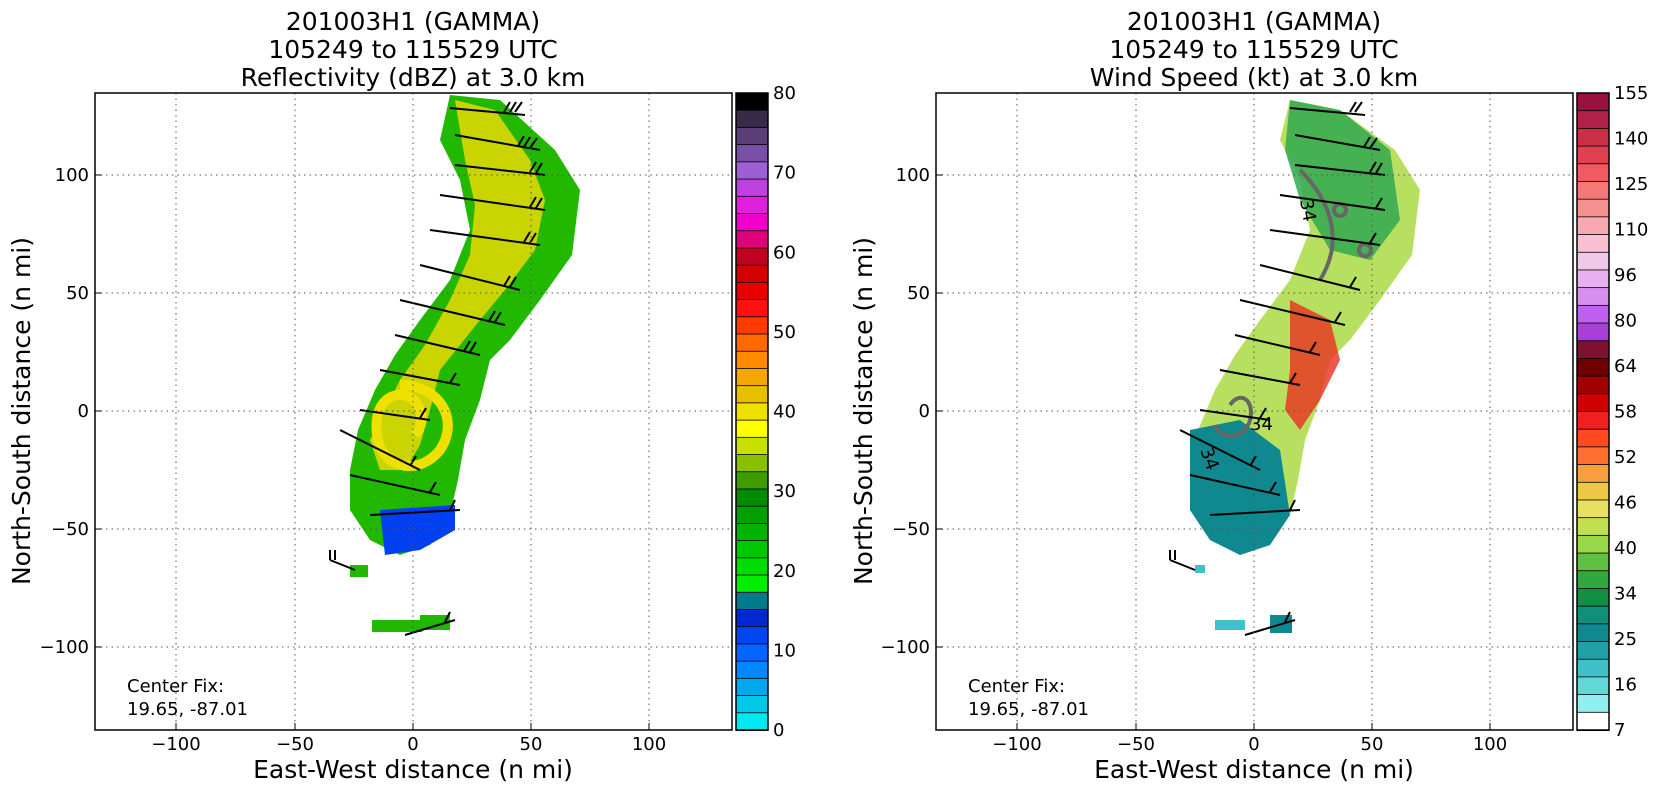 The height and width of the screenshot is (787, 1654). I want to click on x-tick-label: 100, so click(1490, 744).